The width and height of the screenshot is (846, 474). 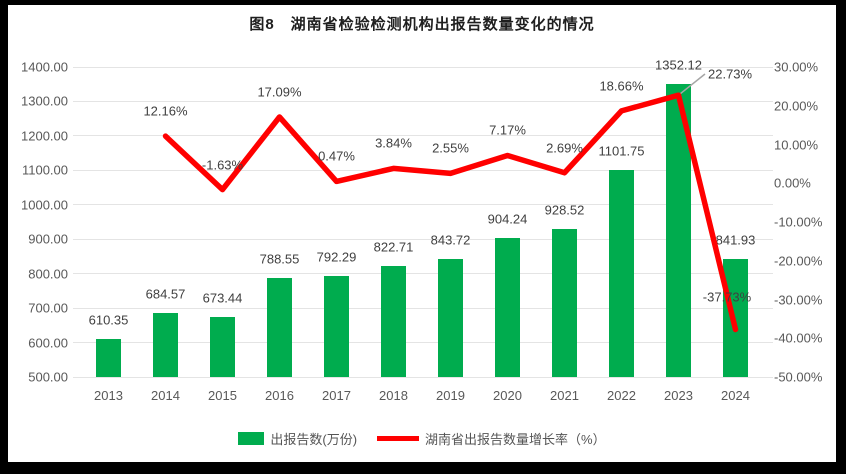 I want to click on x-axis-category-label: 2020, so click(x=507, y=395).